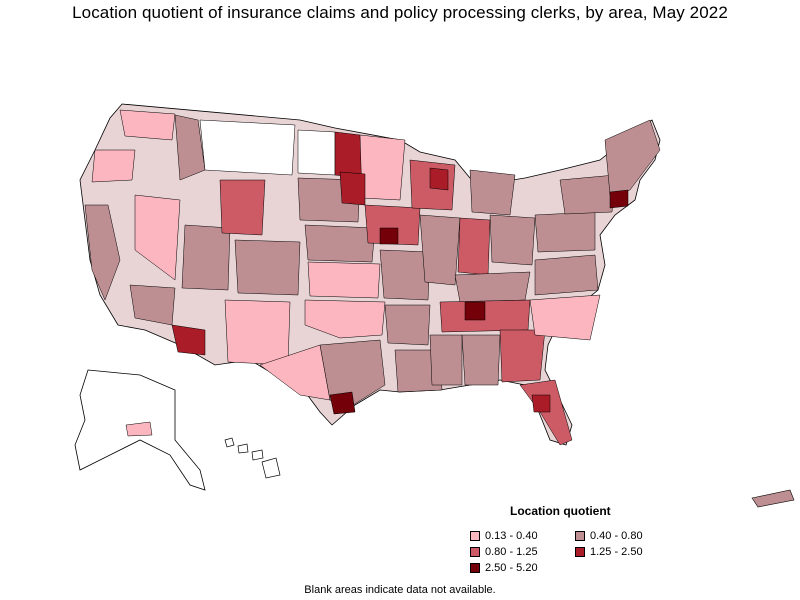 The height and width of the screenshot is (600, 800). Describe the element at coordinates (511, 568) in the screenshot. I see `legend-label-4: 2.50 - 5.20` at that location.